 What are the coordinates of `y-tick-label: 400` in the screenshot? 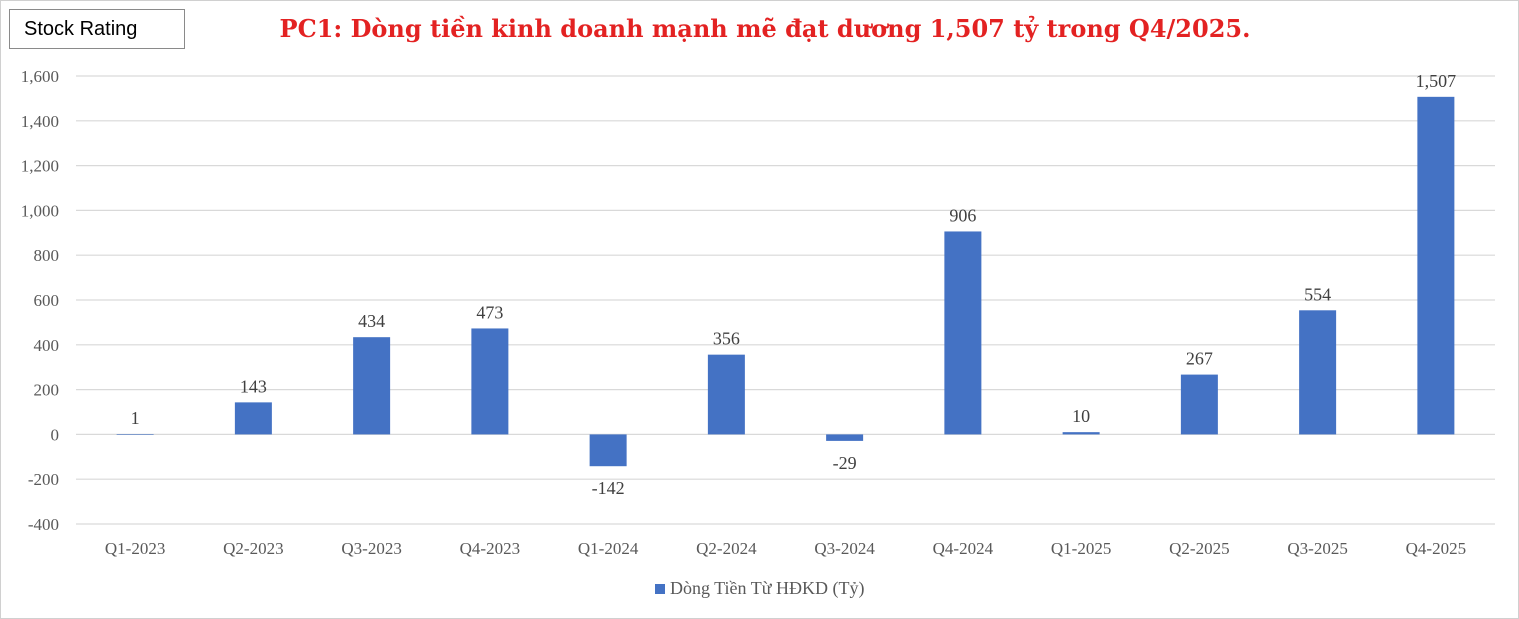 It's located at (47, 345).